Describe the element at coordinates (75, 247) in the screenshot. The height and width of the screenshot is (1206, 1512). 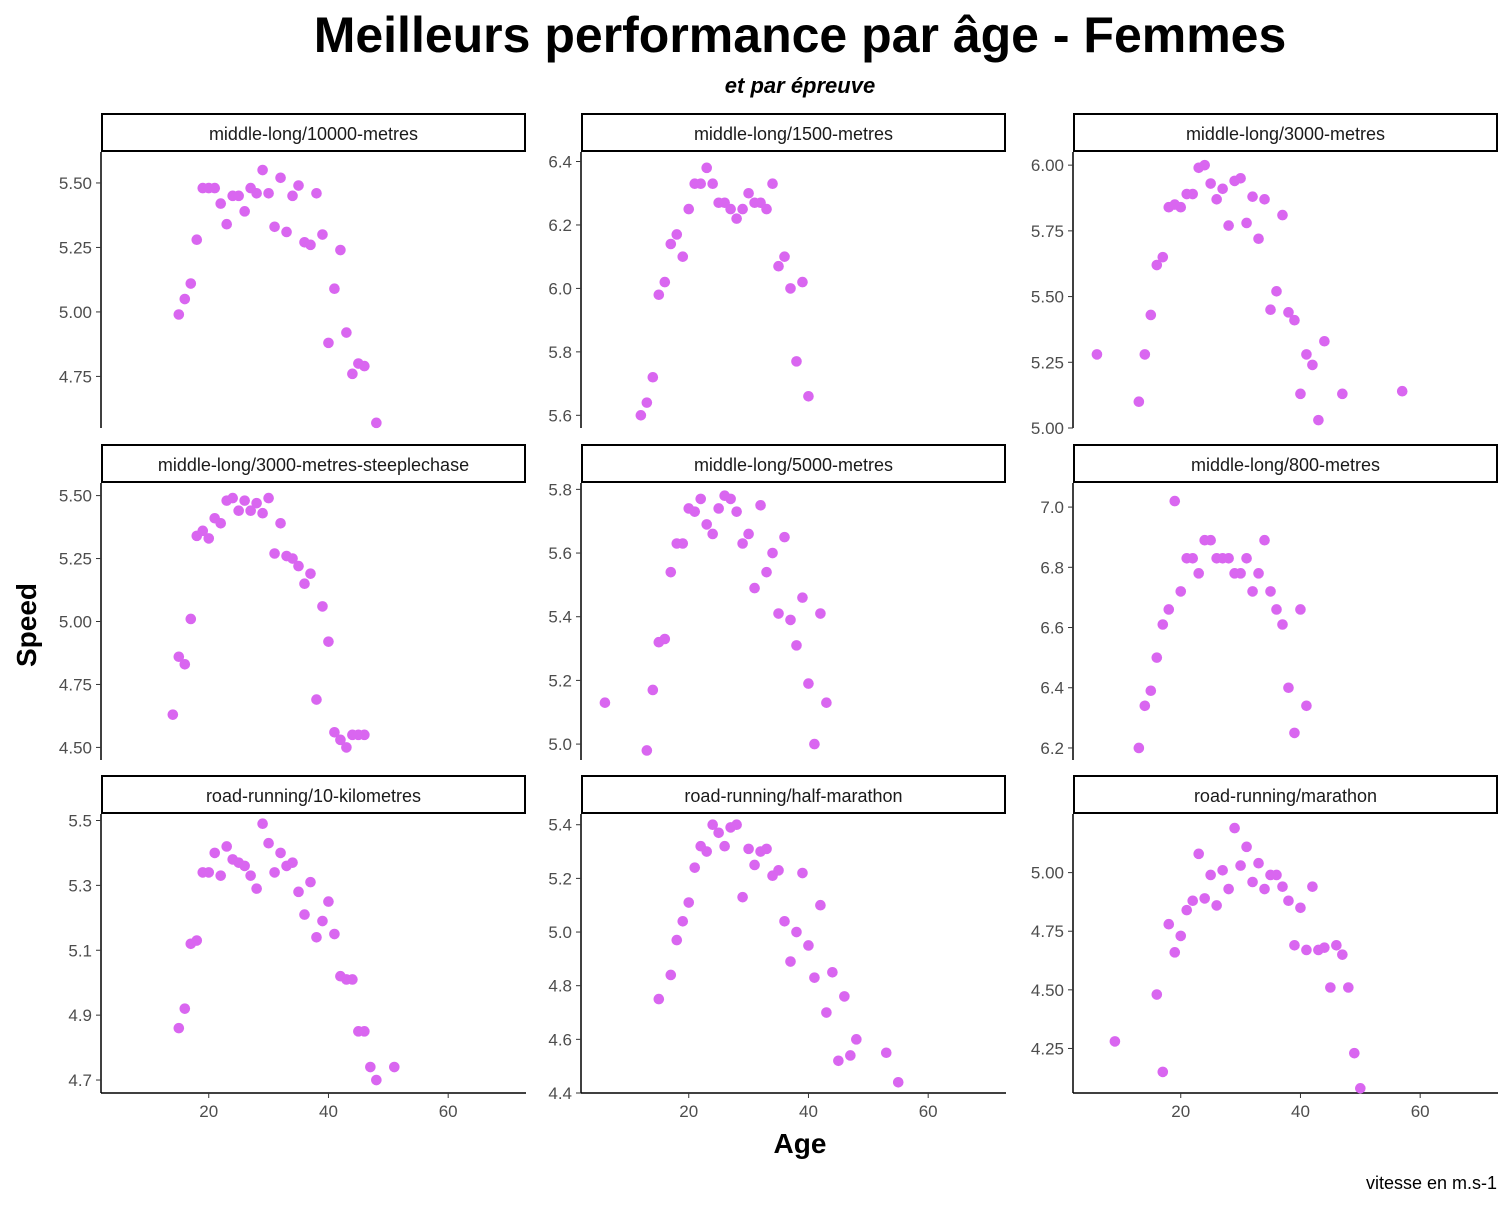
I see `y-tick-label: 5.25` at that location.